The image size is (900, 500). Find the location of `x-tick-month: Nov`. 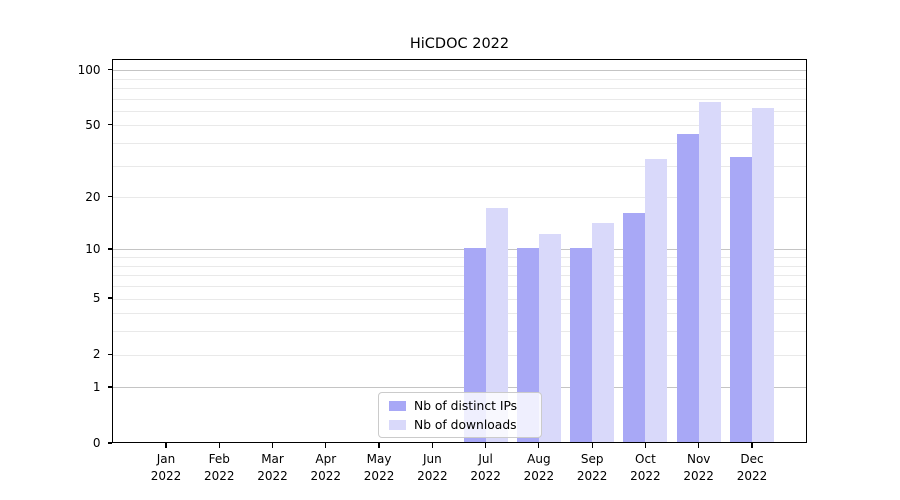

x-tick-month: Nov is located at coordinates (698, 459).